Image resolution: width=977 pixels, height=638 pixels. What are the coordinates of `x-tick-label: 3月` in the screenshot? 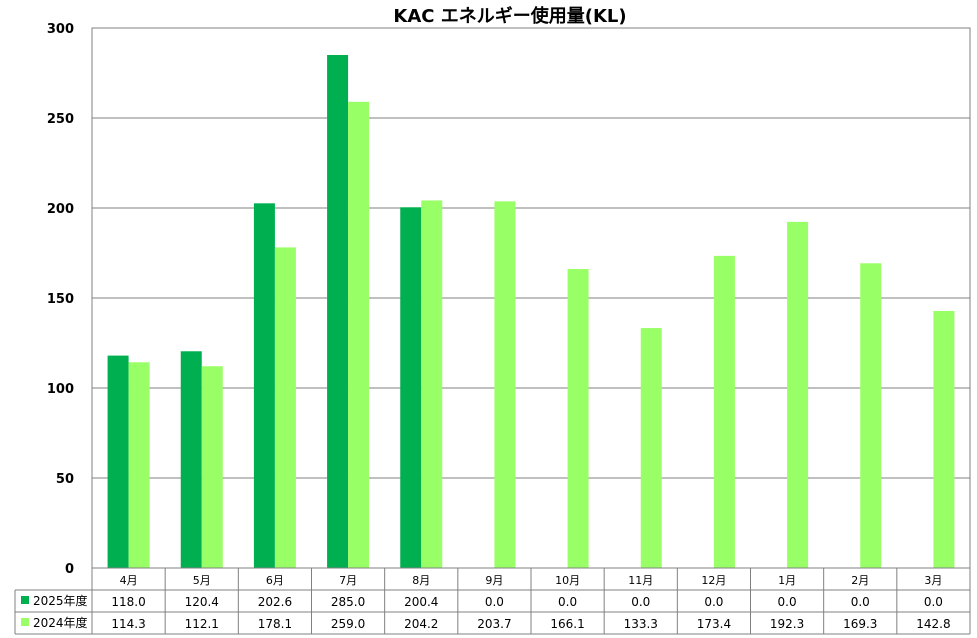 It's located at (933, 580).